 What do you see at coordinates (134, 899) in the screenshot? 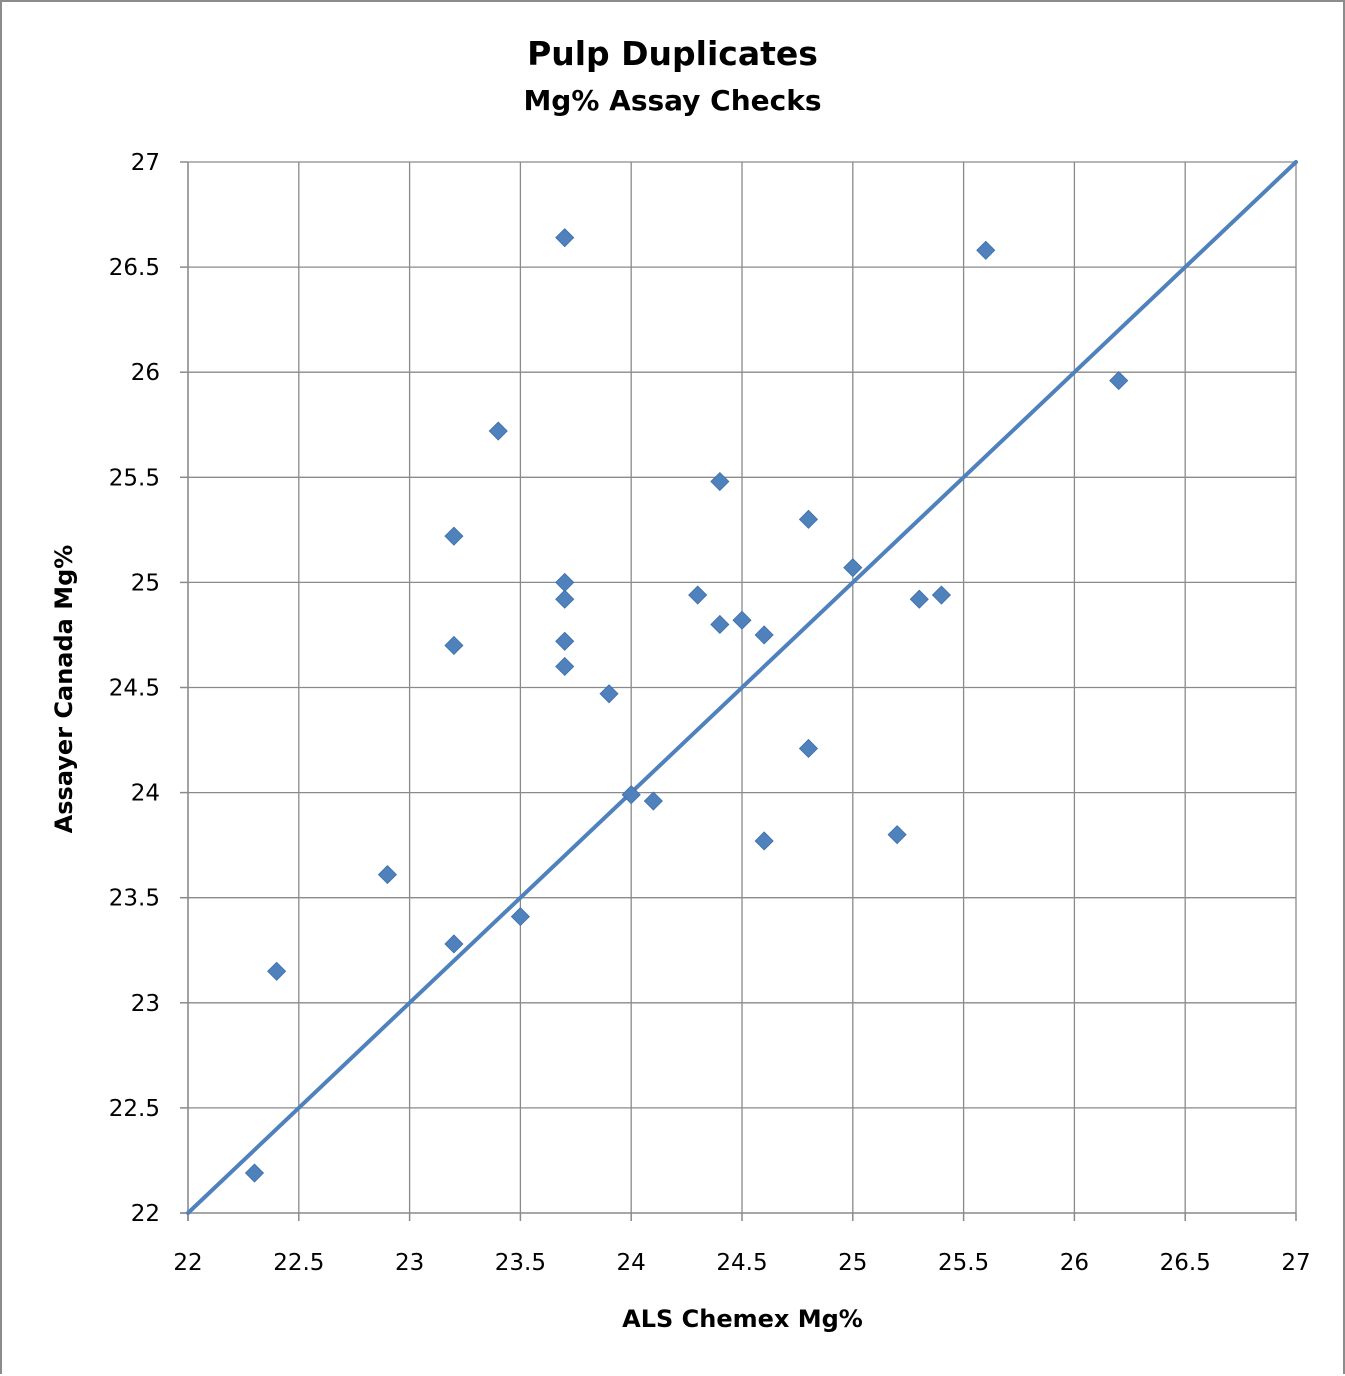
I see `y-tick-label: 23.5` at bounding box center [134, 899].